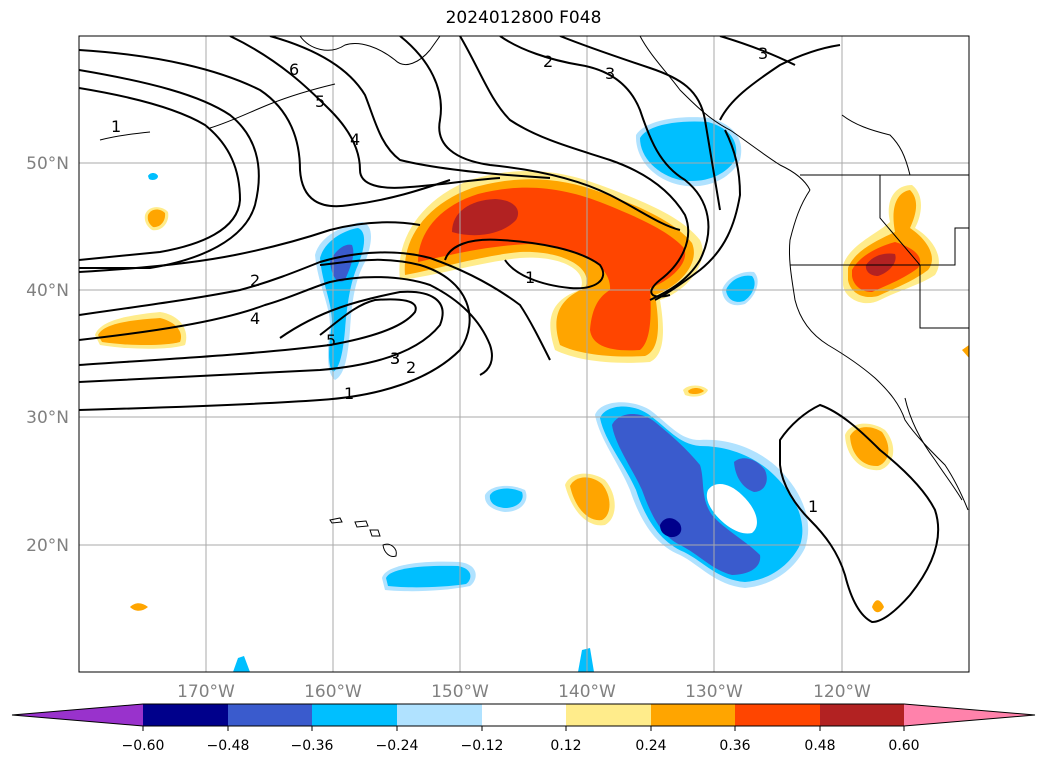 The image size is (1047, 765). What do you see at coordinates (524, 692) in the screenshot?
I see `lon-axis-labels: 170°W 160°W 150°W 140°W 130°W 120°W` at bounding box center [524, 692].